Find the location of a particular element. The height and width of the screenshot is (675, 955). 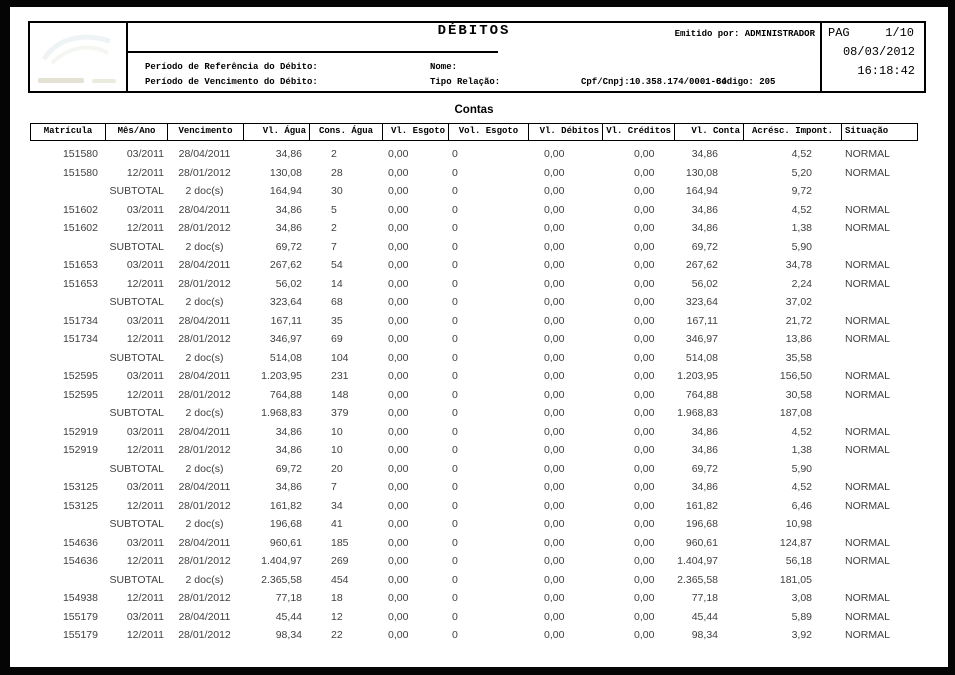

cell-cons-agua: 104 is located at coordinates (340, 357).